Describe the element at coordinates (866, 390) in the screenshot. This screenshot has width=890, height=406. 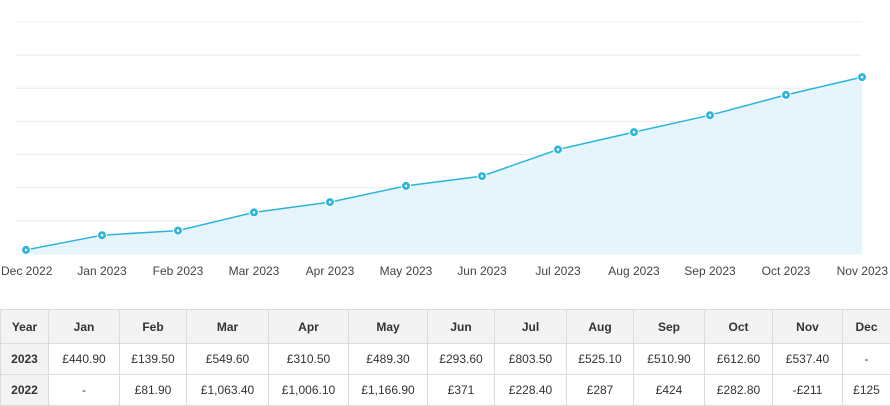
I see `table-cell: £125` at that location.